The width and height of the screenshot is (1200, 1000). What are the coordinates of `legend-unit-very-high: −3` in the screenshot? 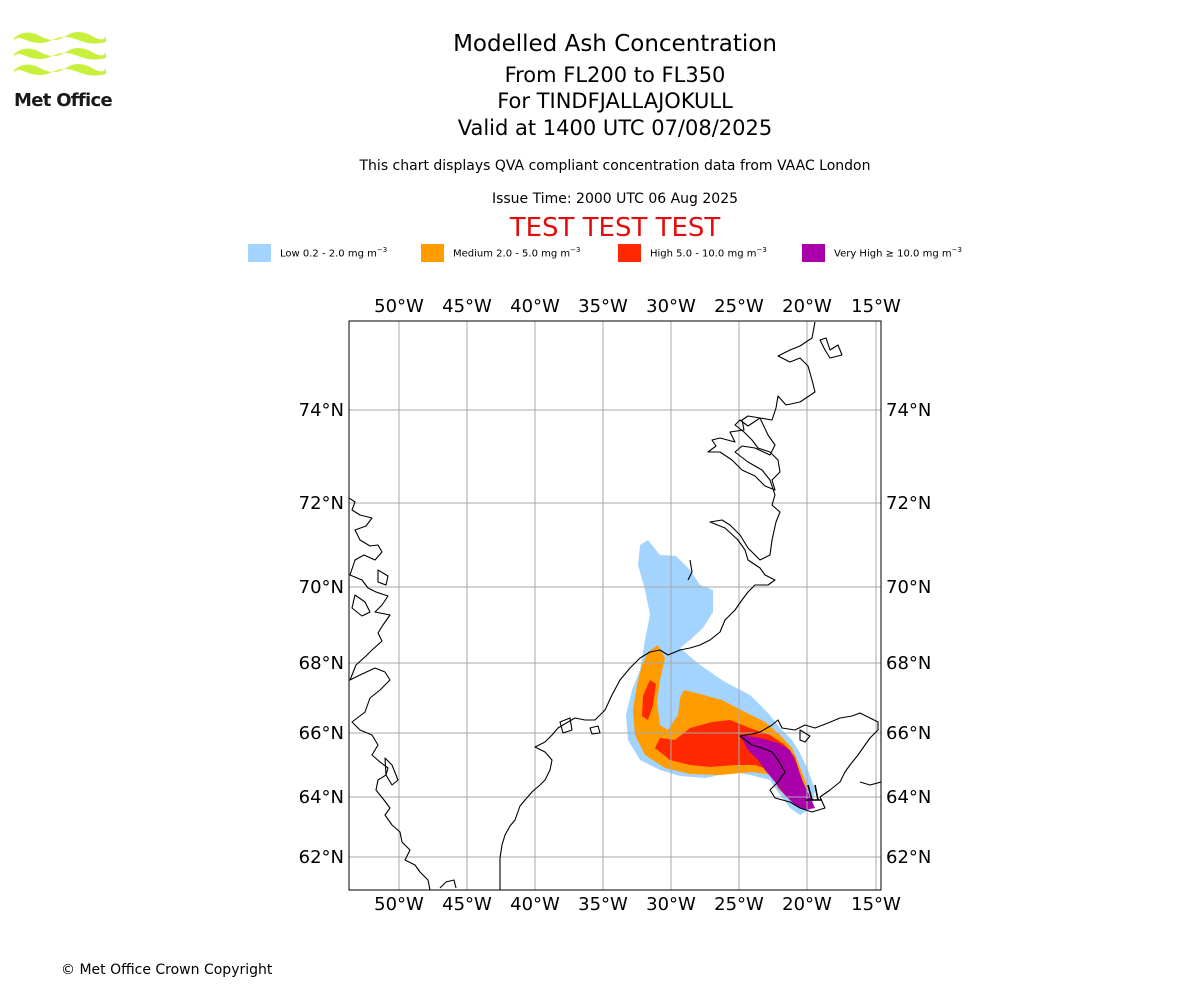 It's located at (956, 250).